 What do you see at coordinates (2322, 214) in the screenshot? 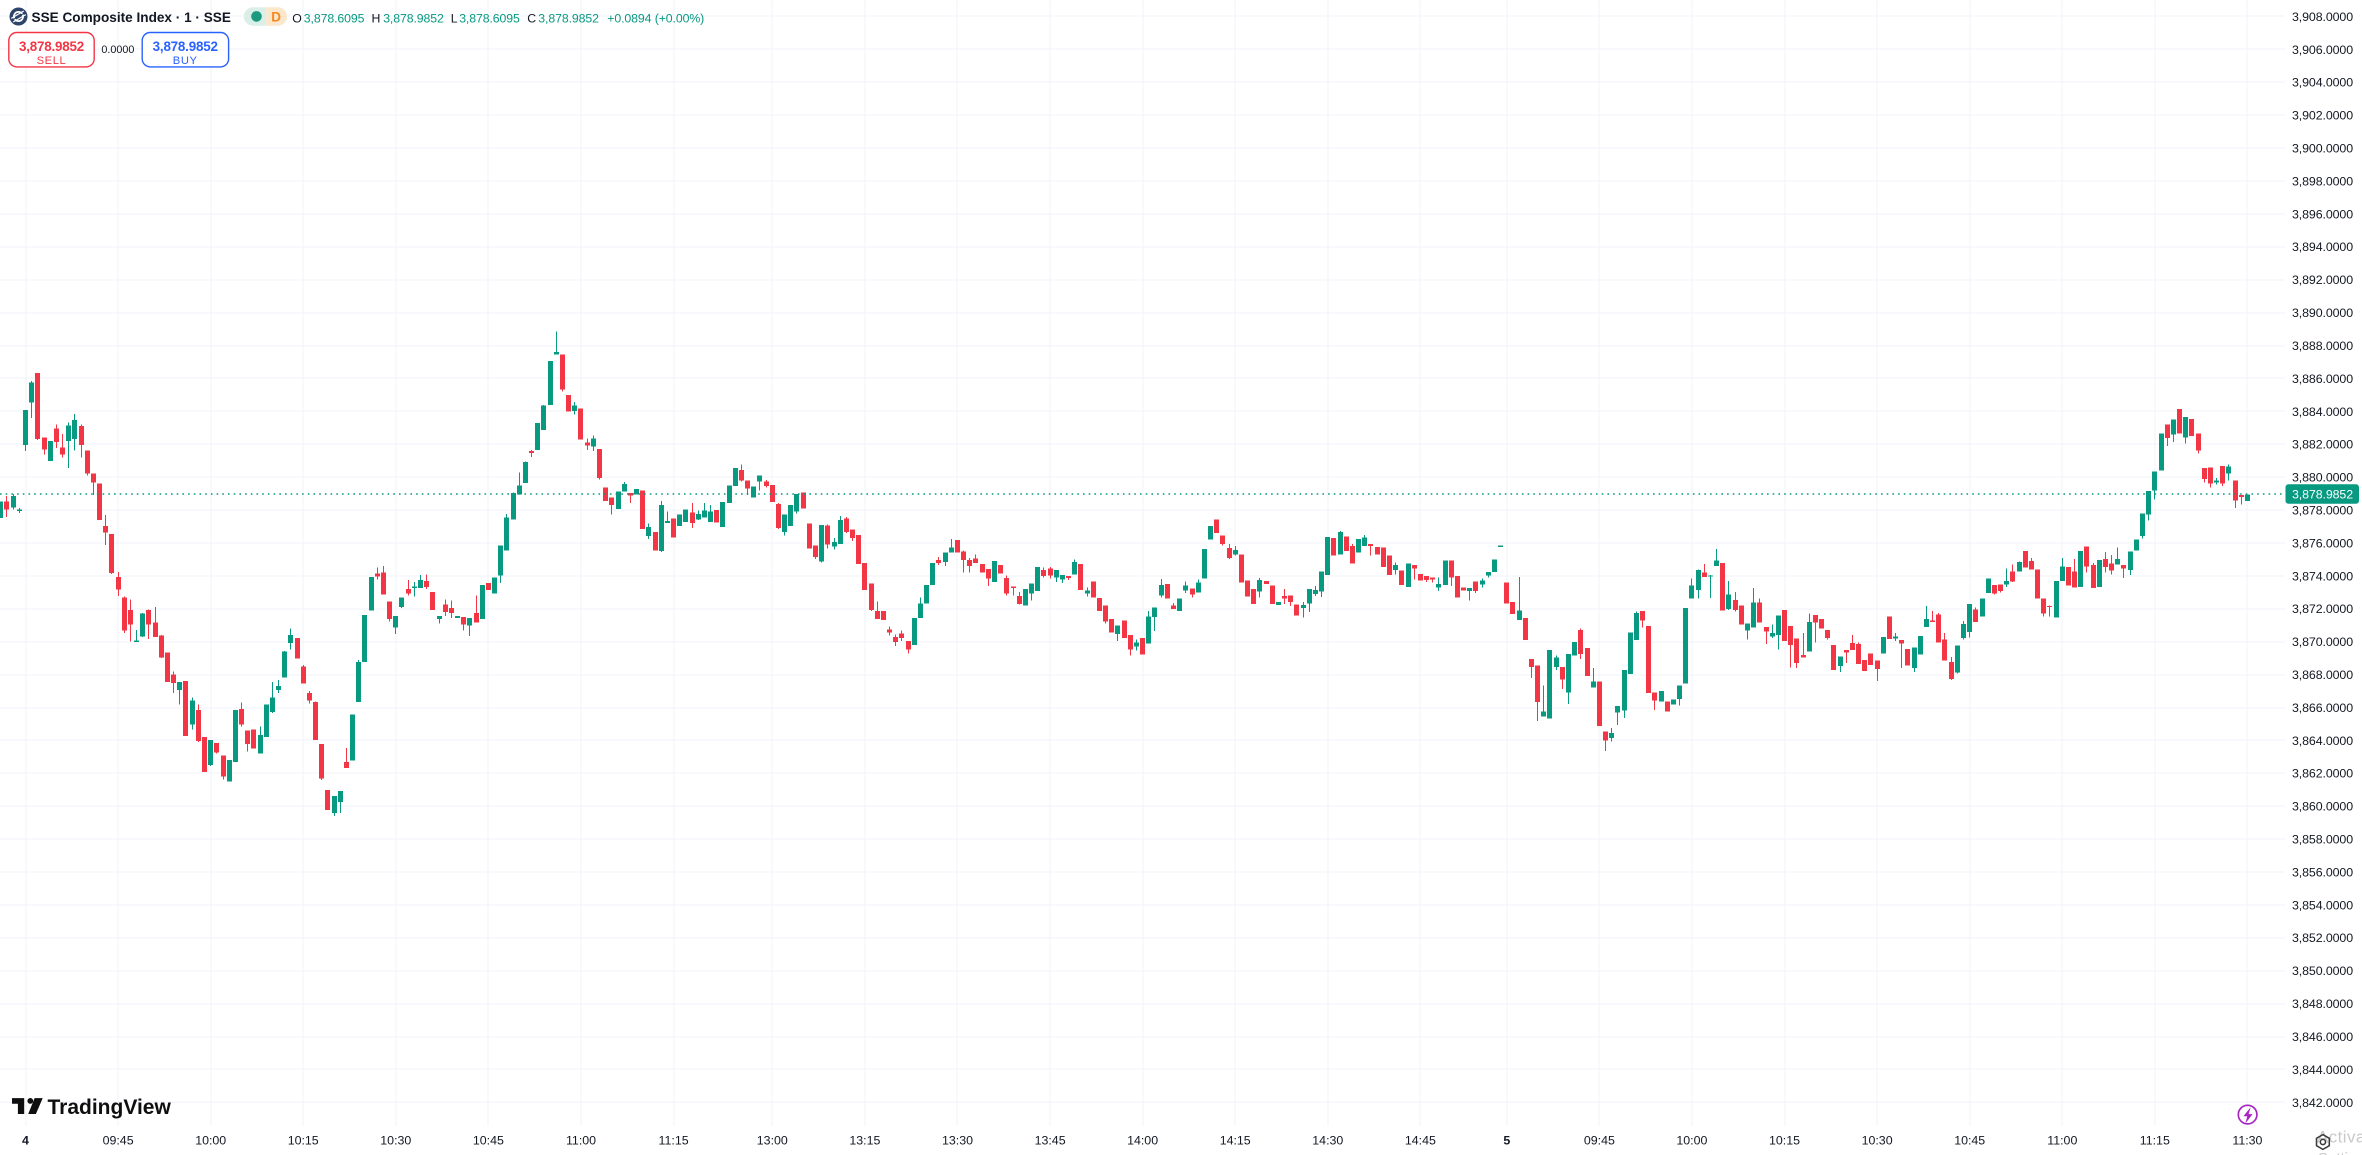
I see `svg-text: 3,896.0000` at bounding box center [2322, 214].